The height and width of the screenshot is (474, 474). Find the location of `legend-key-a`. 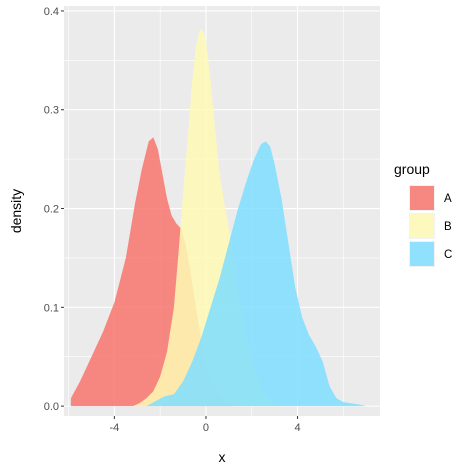

legend-key-a is located at coordinates (422, 198).